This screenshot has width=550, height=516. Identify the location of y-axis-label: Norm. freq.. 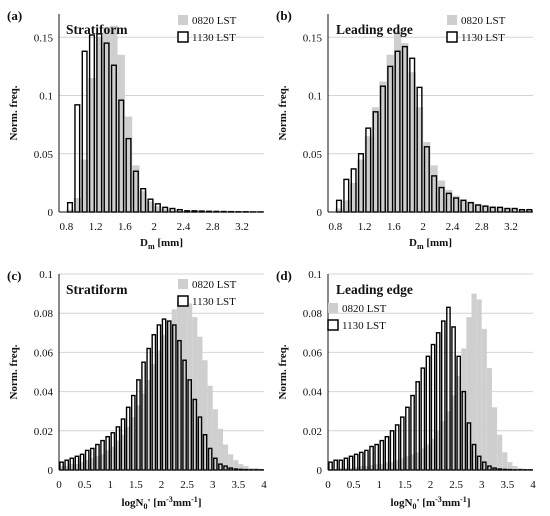
(14, 112).